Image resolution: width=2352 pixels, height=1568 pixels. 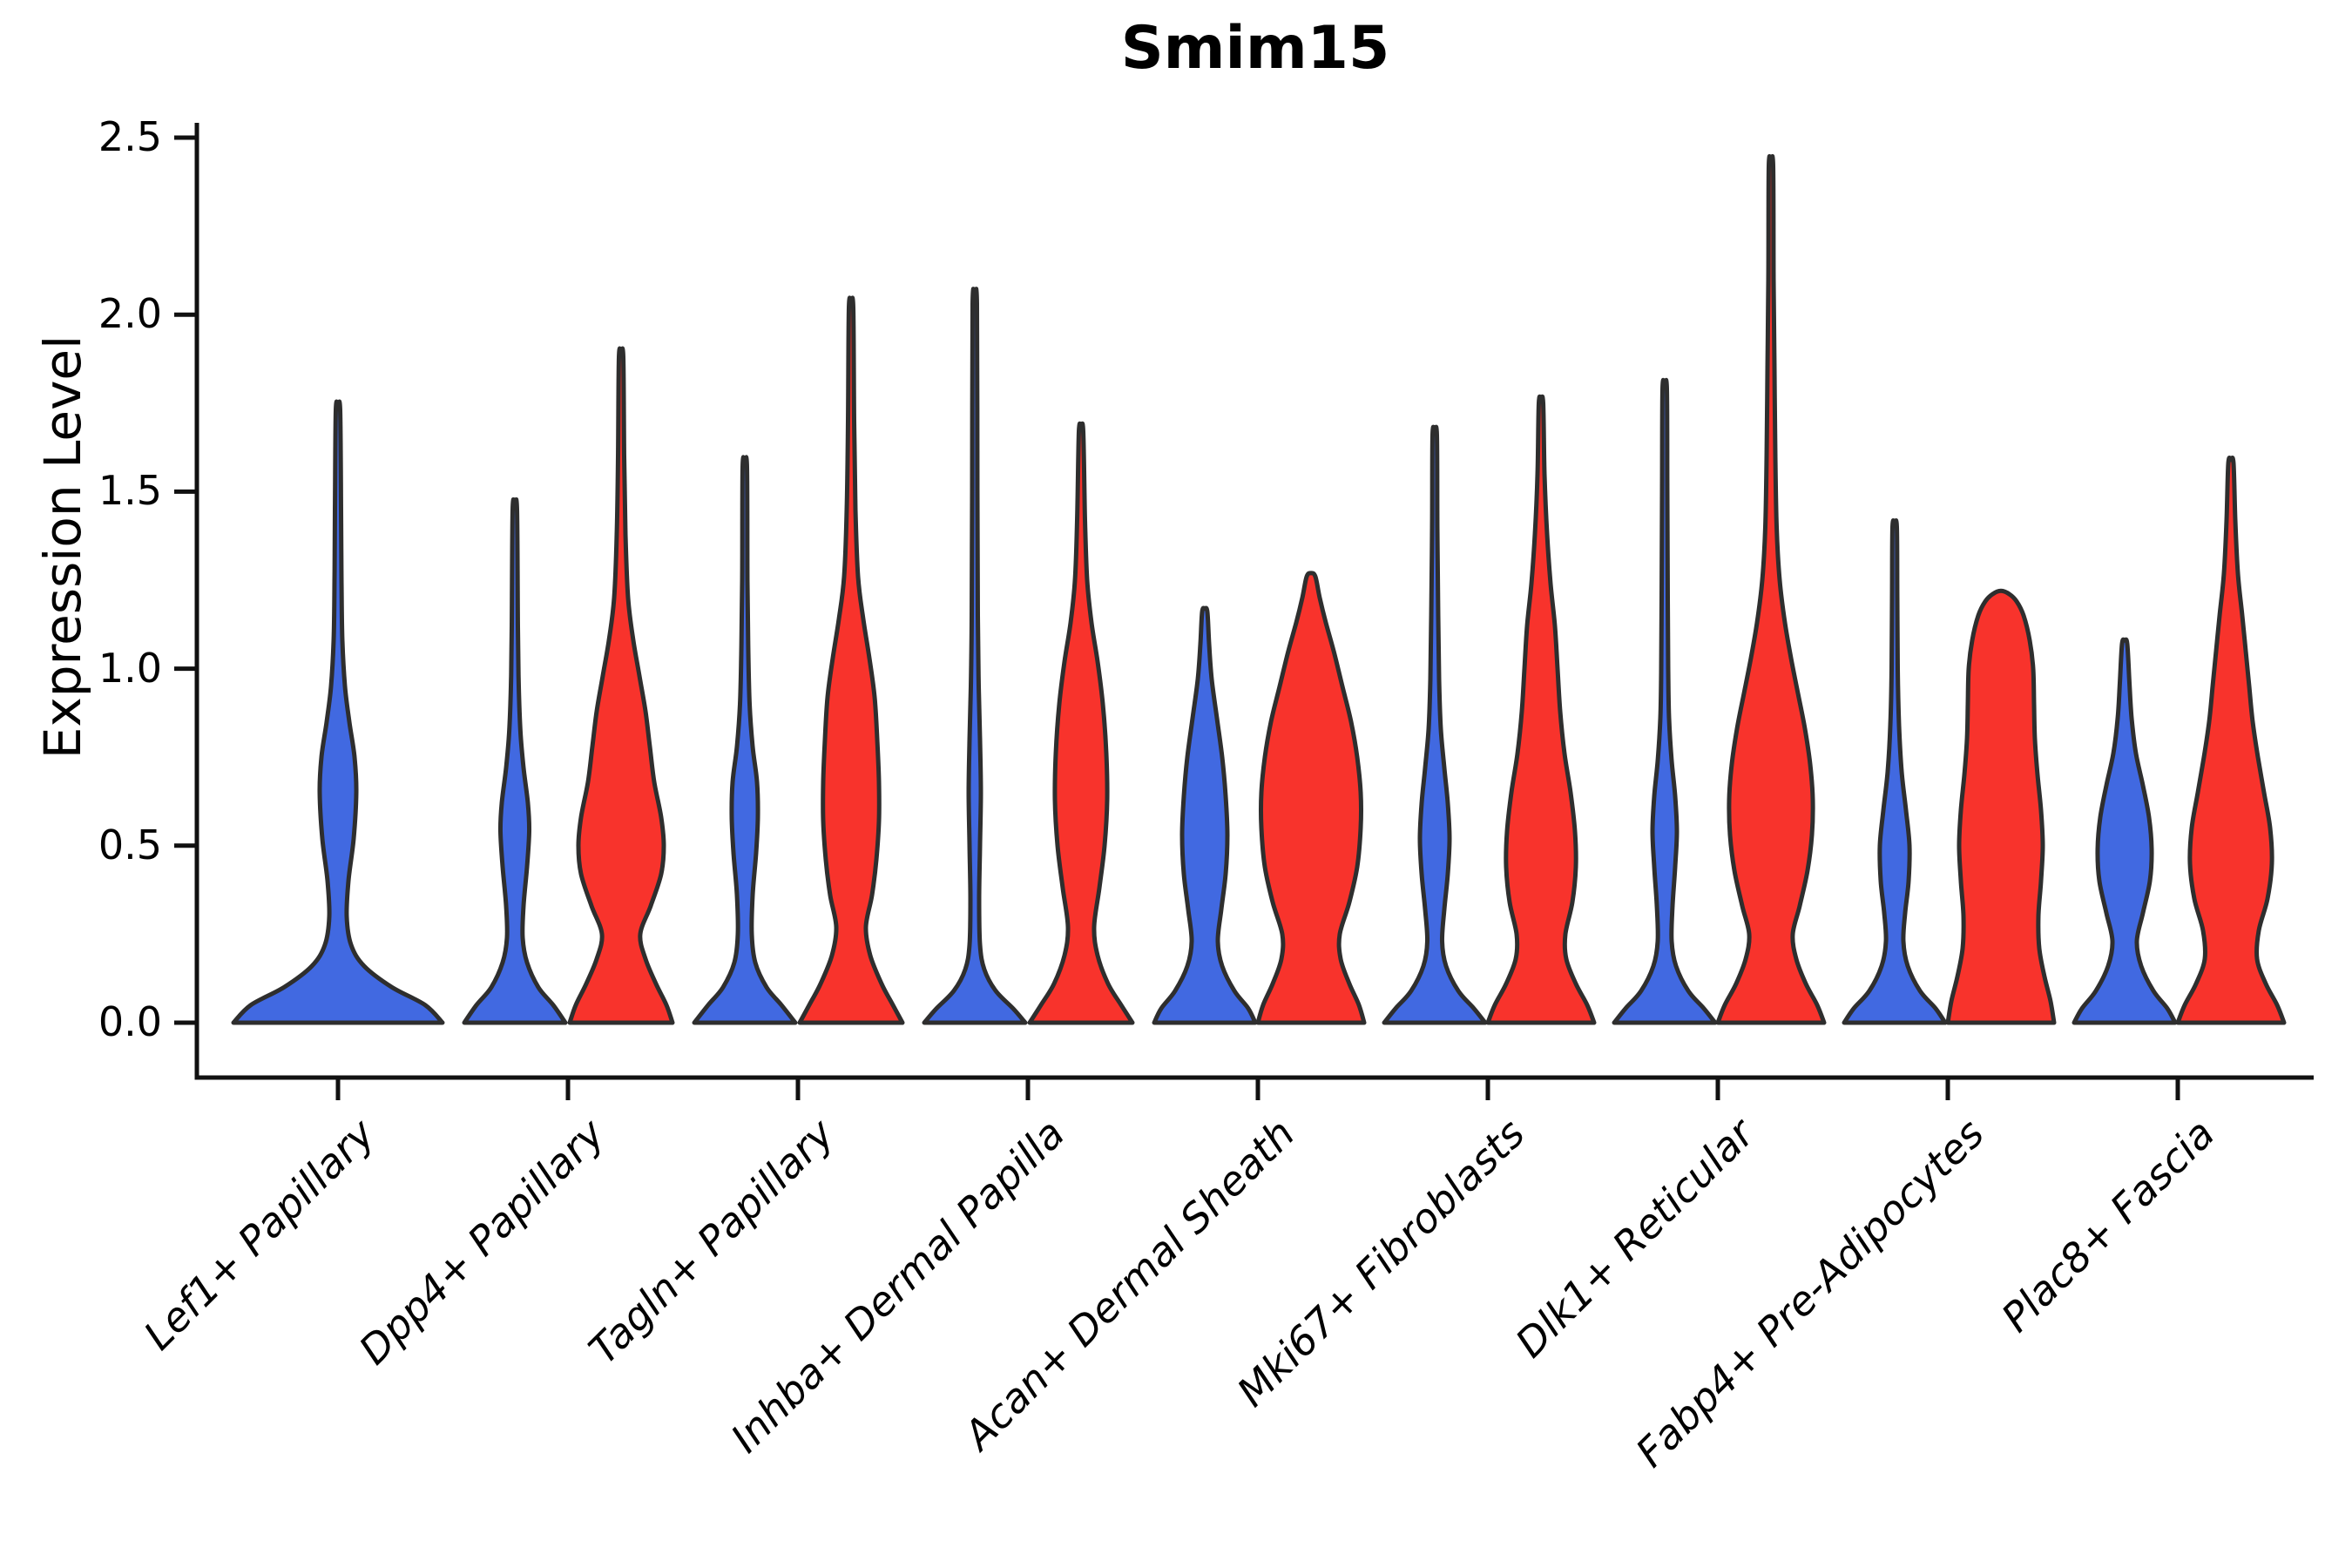 What do you see at coordinates (2125, 831) in the screenshot?
I see `violin-blue-plac8-fascia` at bounding box center [2125, 831].